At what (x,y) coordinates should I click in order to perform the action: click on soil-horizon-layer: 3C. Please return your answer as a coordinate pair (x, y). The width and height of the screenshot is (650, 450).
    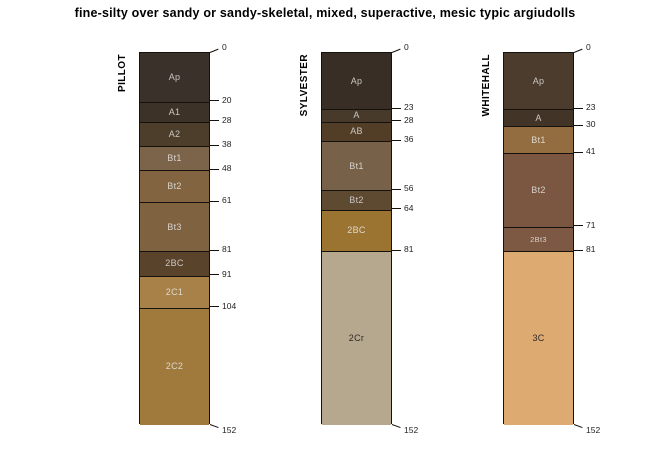
    Looking at the image, I should click on (538, 338).